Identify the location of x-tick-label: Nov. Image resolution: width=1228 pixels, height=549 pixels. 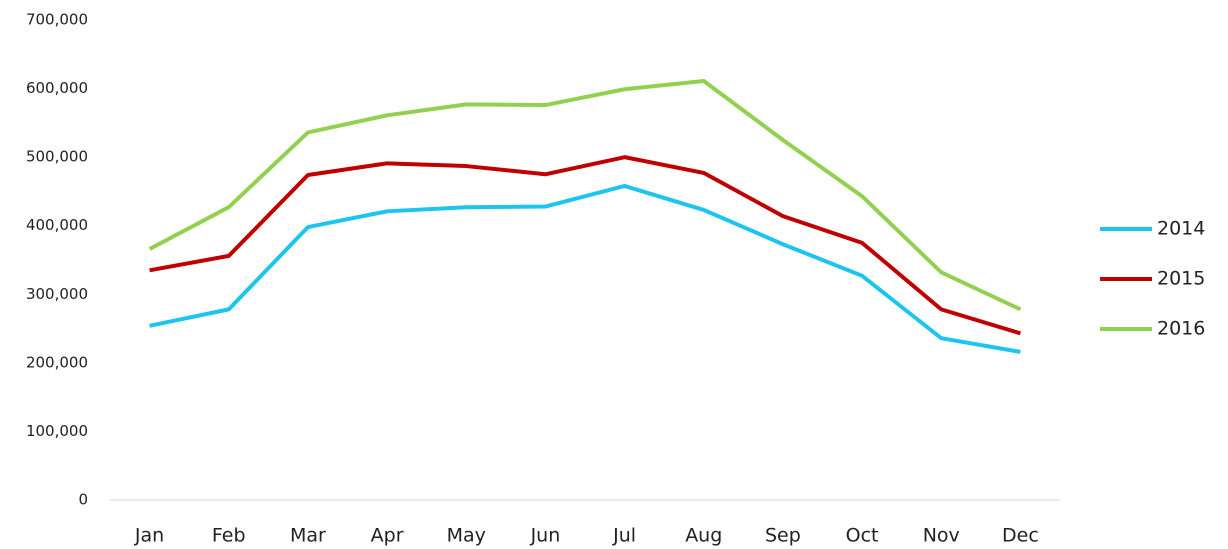
(941, 536).